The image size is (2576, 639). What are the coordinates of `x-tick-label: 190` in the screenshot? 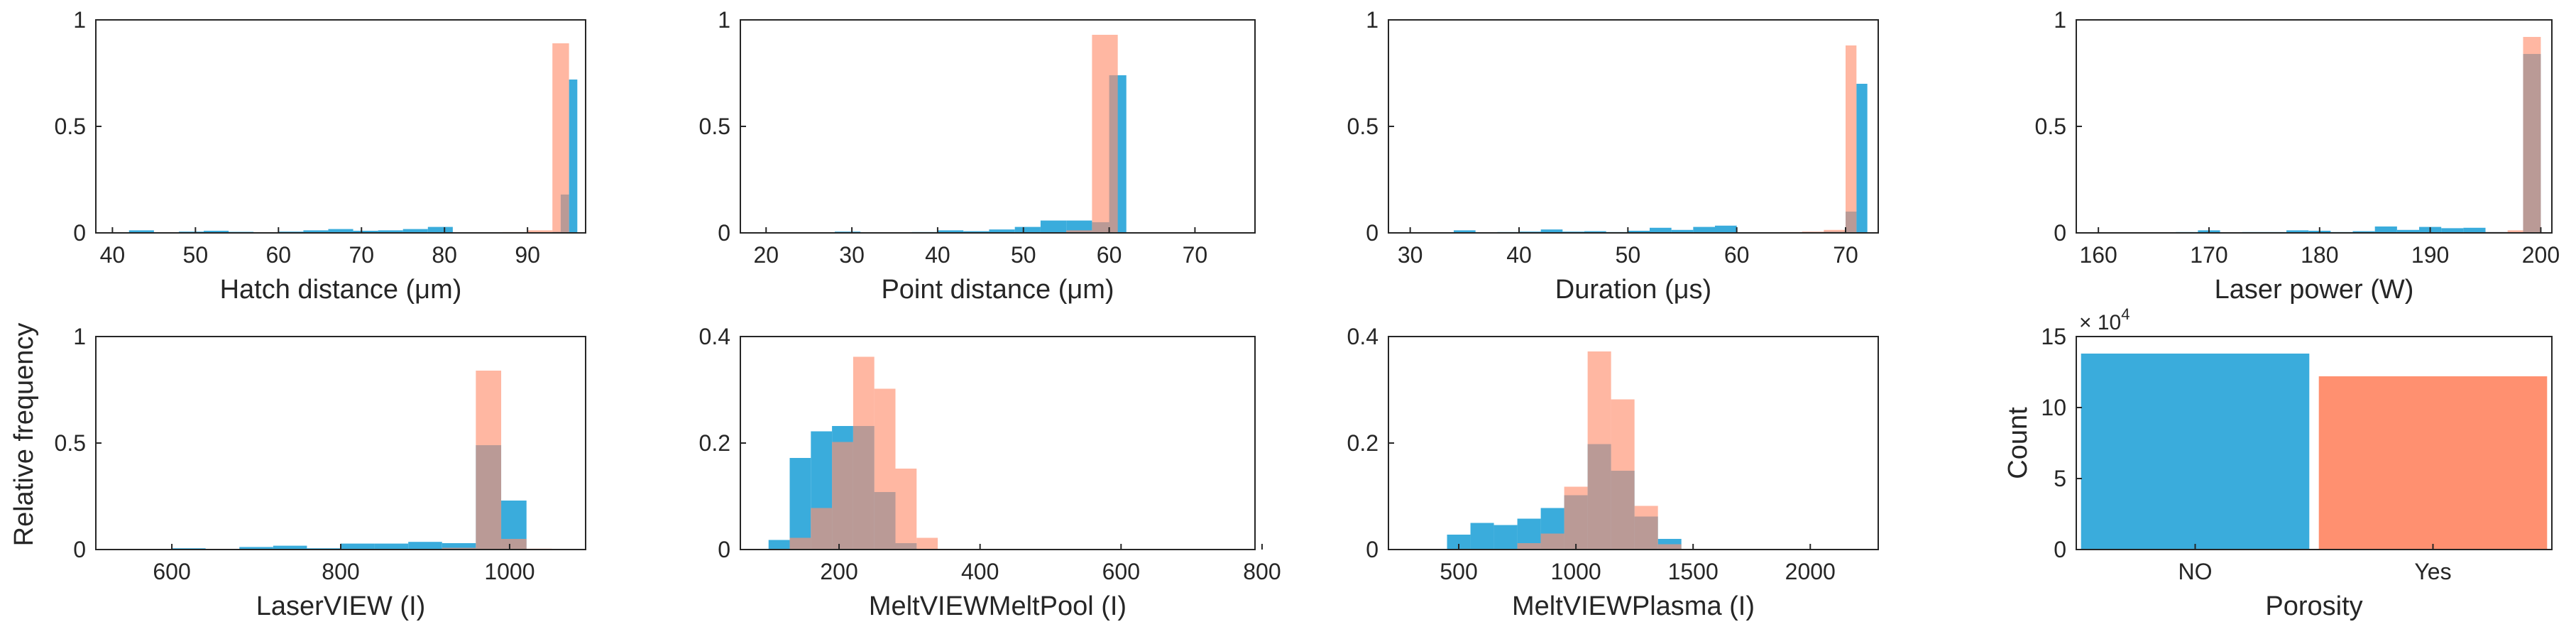 It's located at (2430, 255).